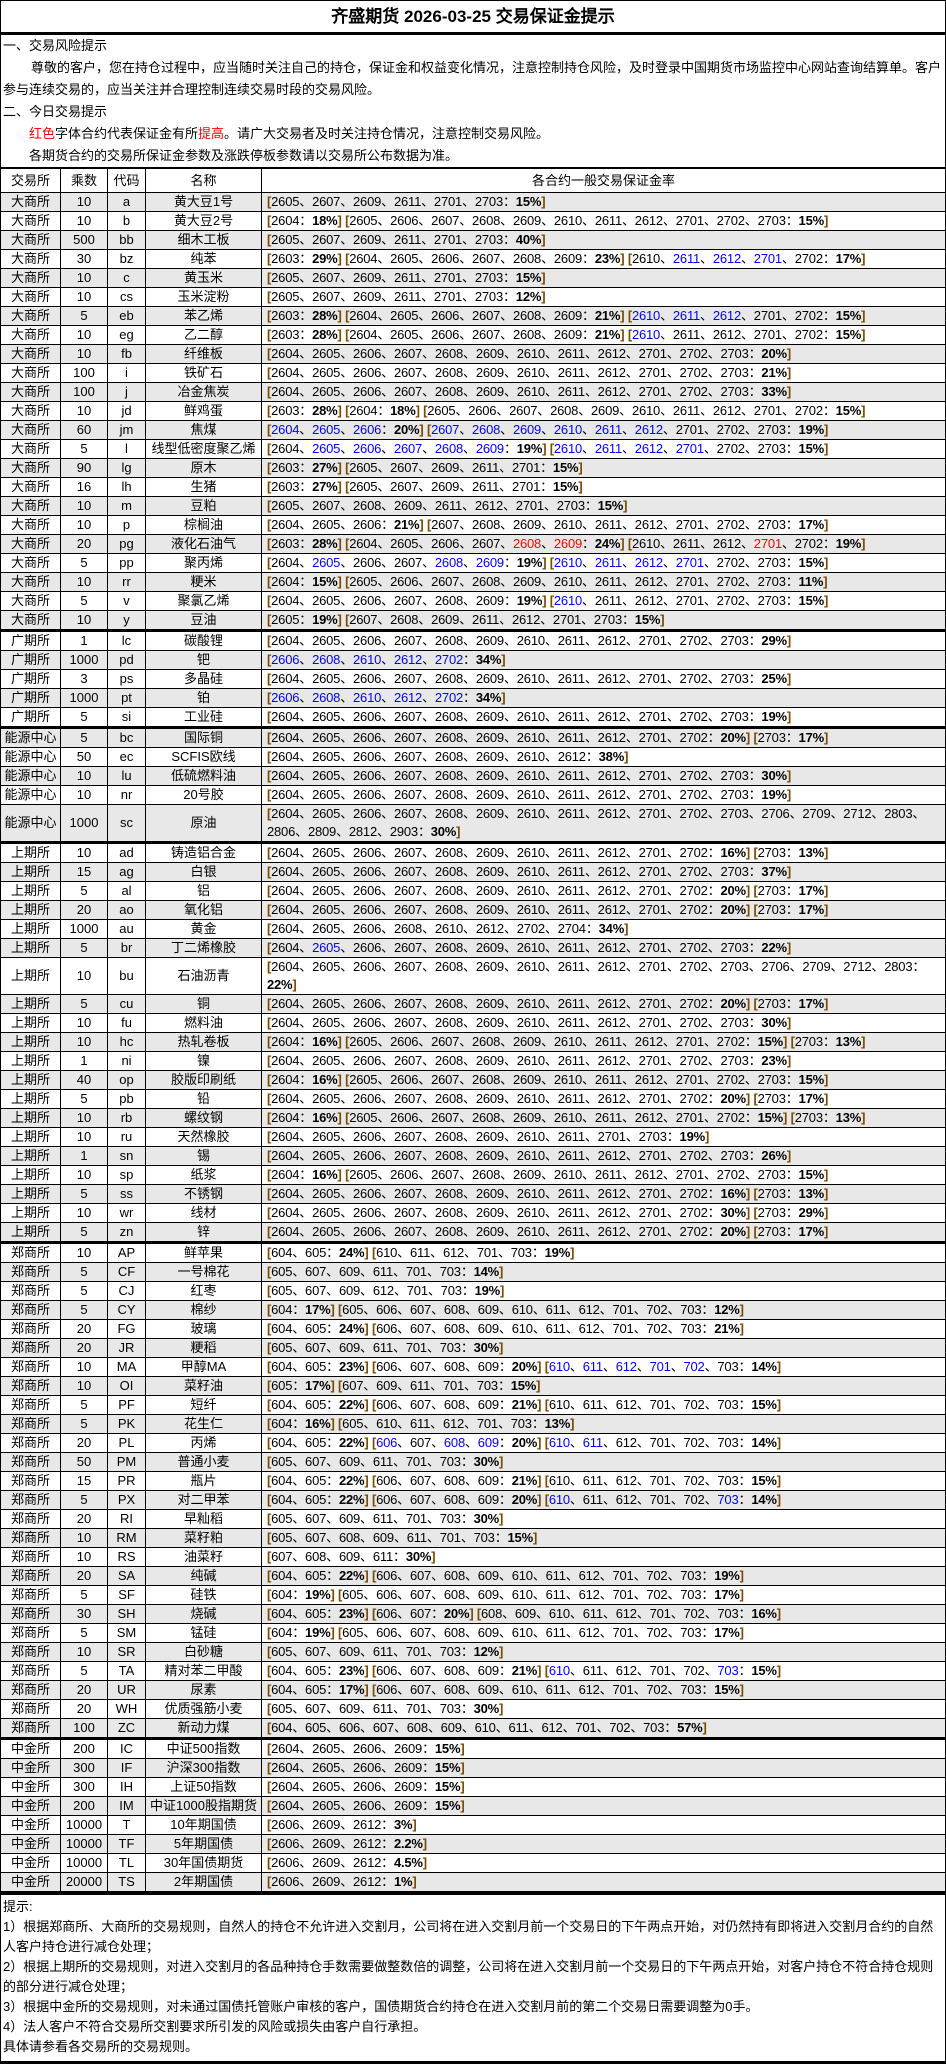 The height and width of the screenshot is (2068, 946). Describe the element at coordinates (628, 1613) in the screenshot. I see `contract-group: [608、609、610、611、612、701、702、703：16%]` at that location.